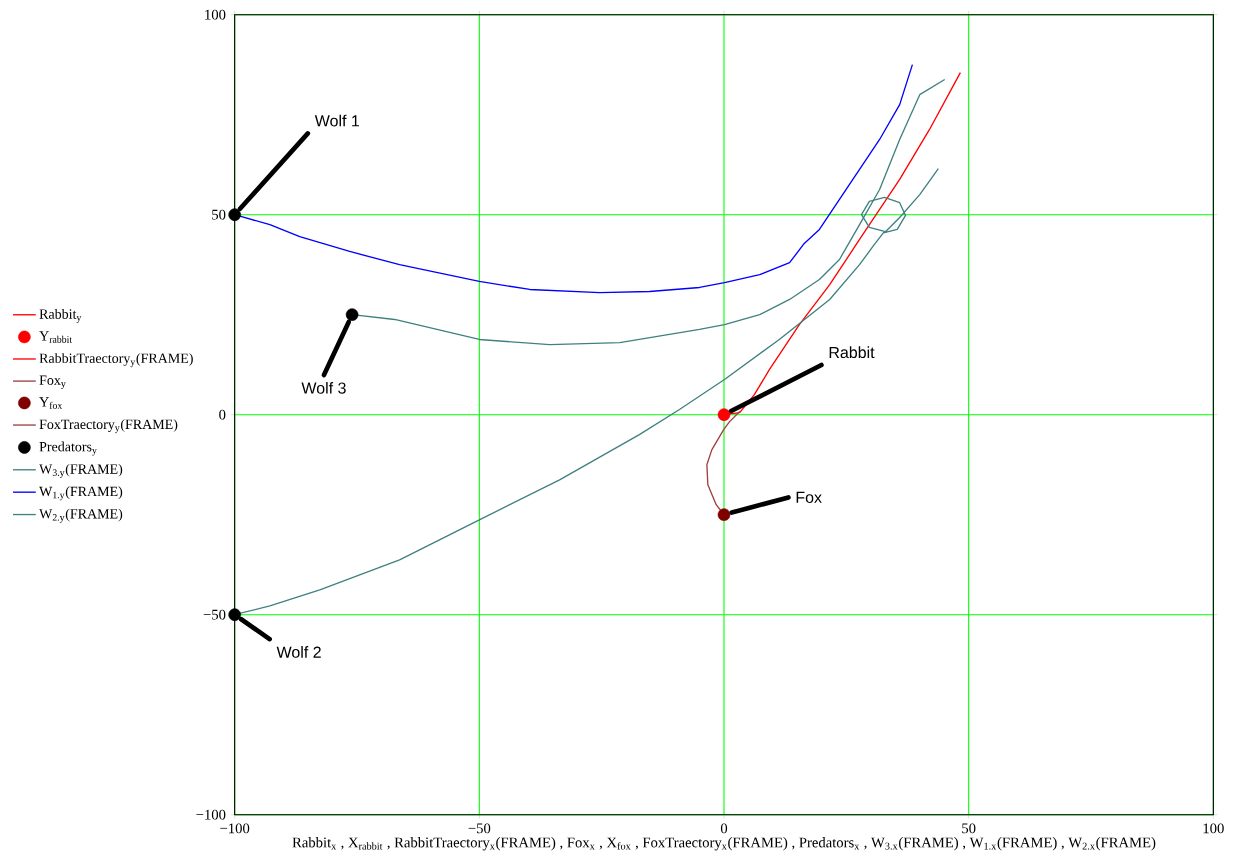  Describe the element at coordinates (323, 388) in the screenshot. I see `annotation: Wolf 3` at that location.